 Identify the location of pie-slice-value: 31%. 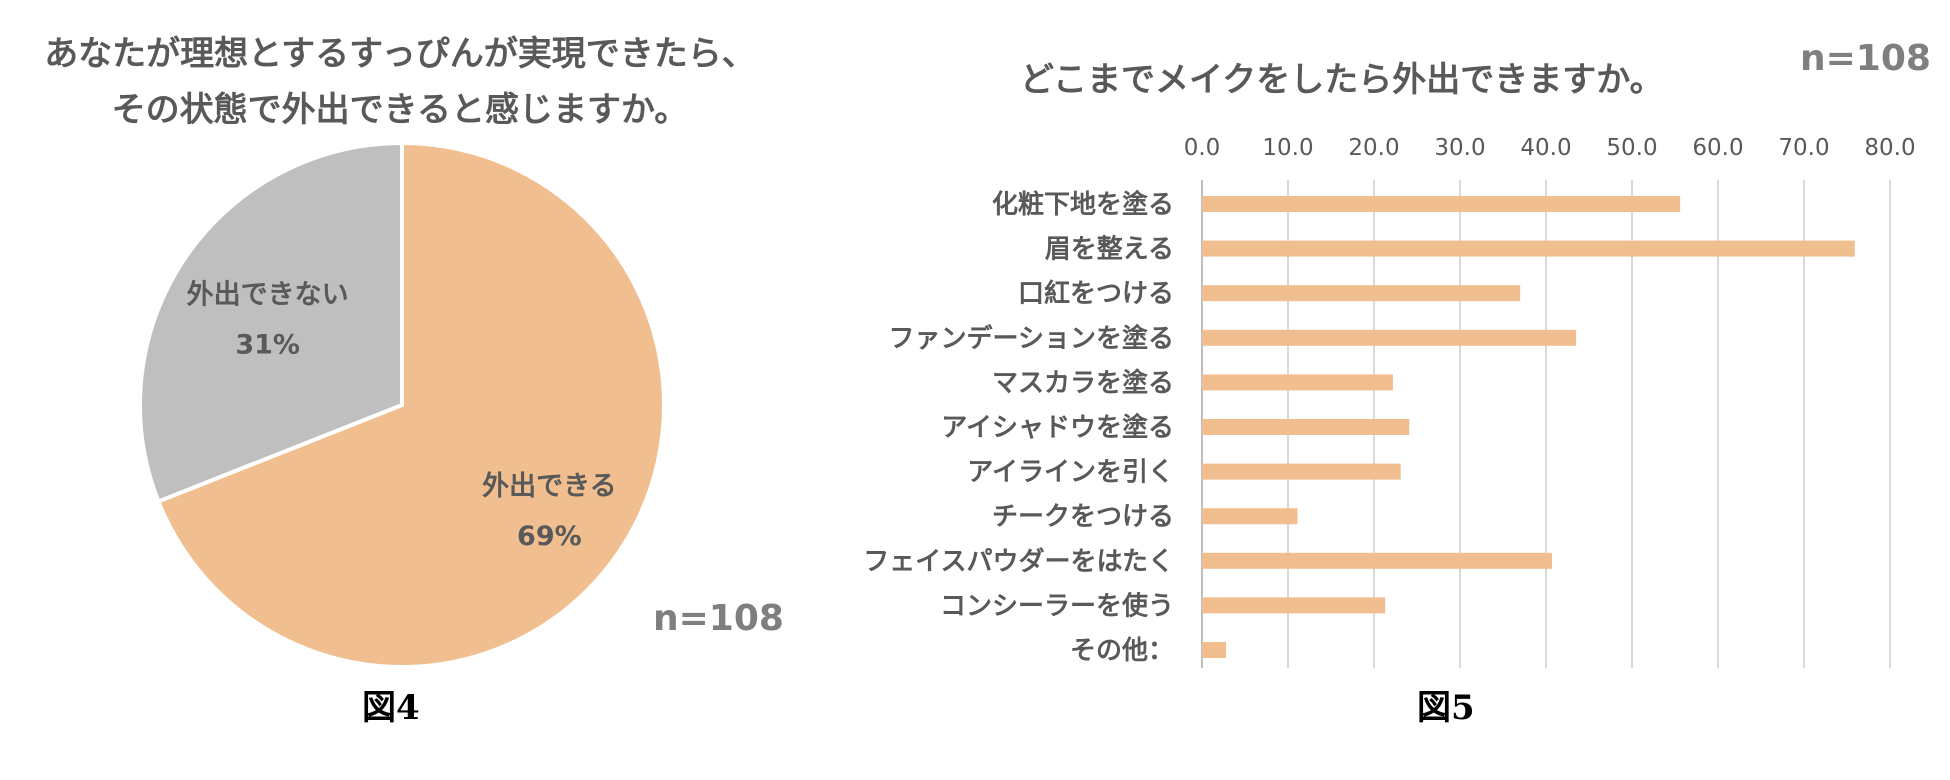
(267, 345).